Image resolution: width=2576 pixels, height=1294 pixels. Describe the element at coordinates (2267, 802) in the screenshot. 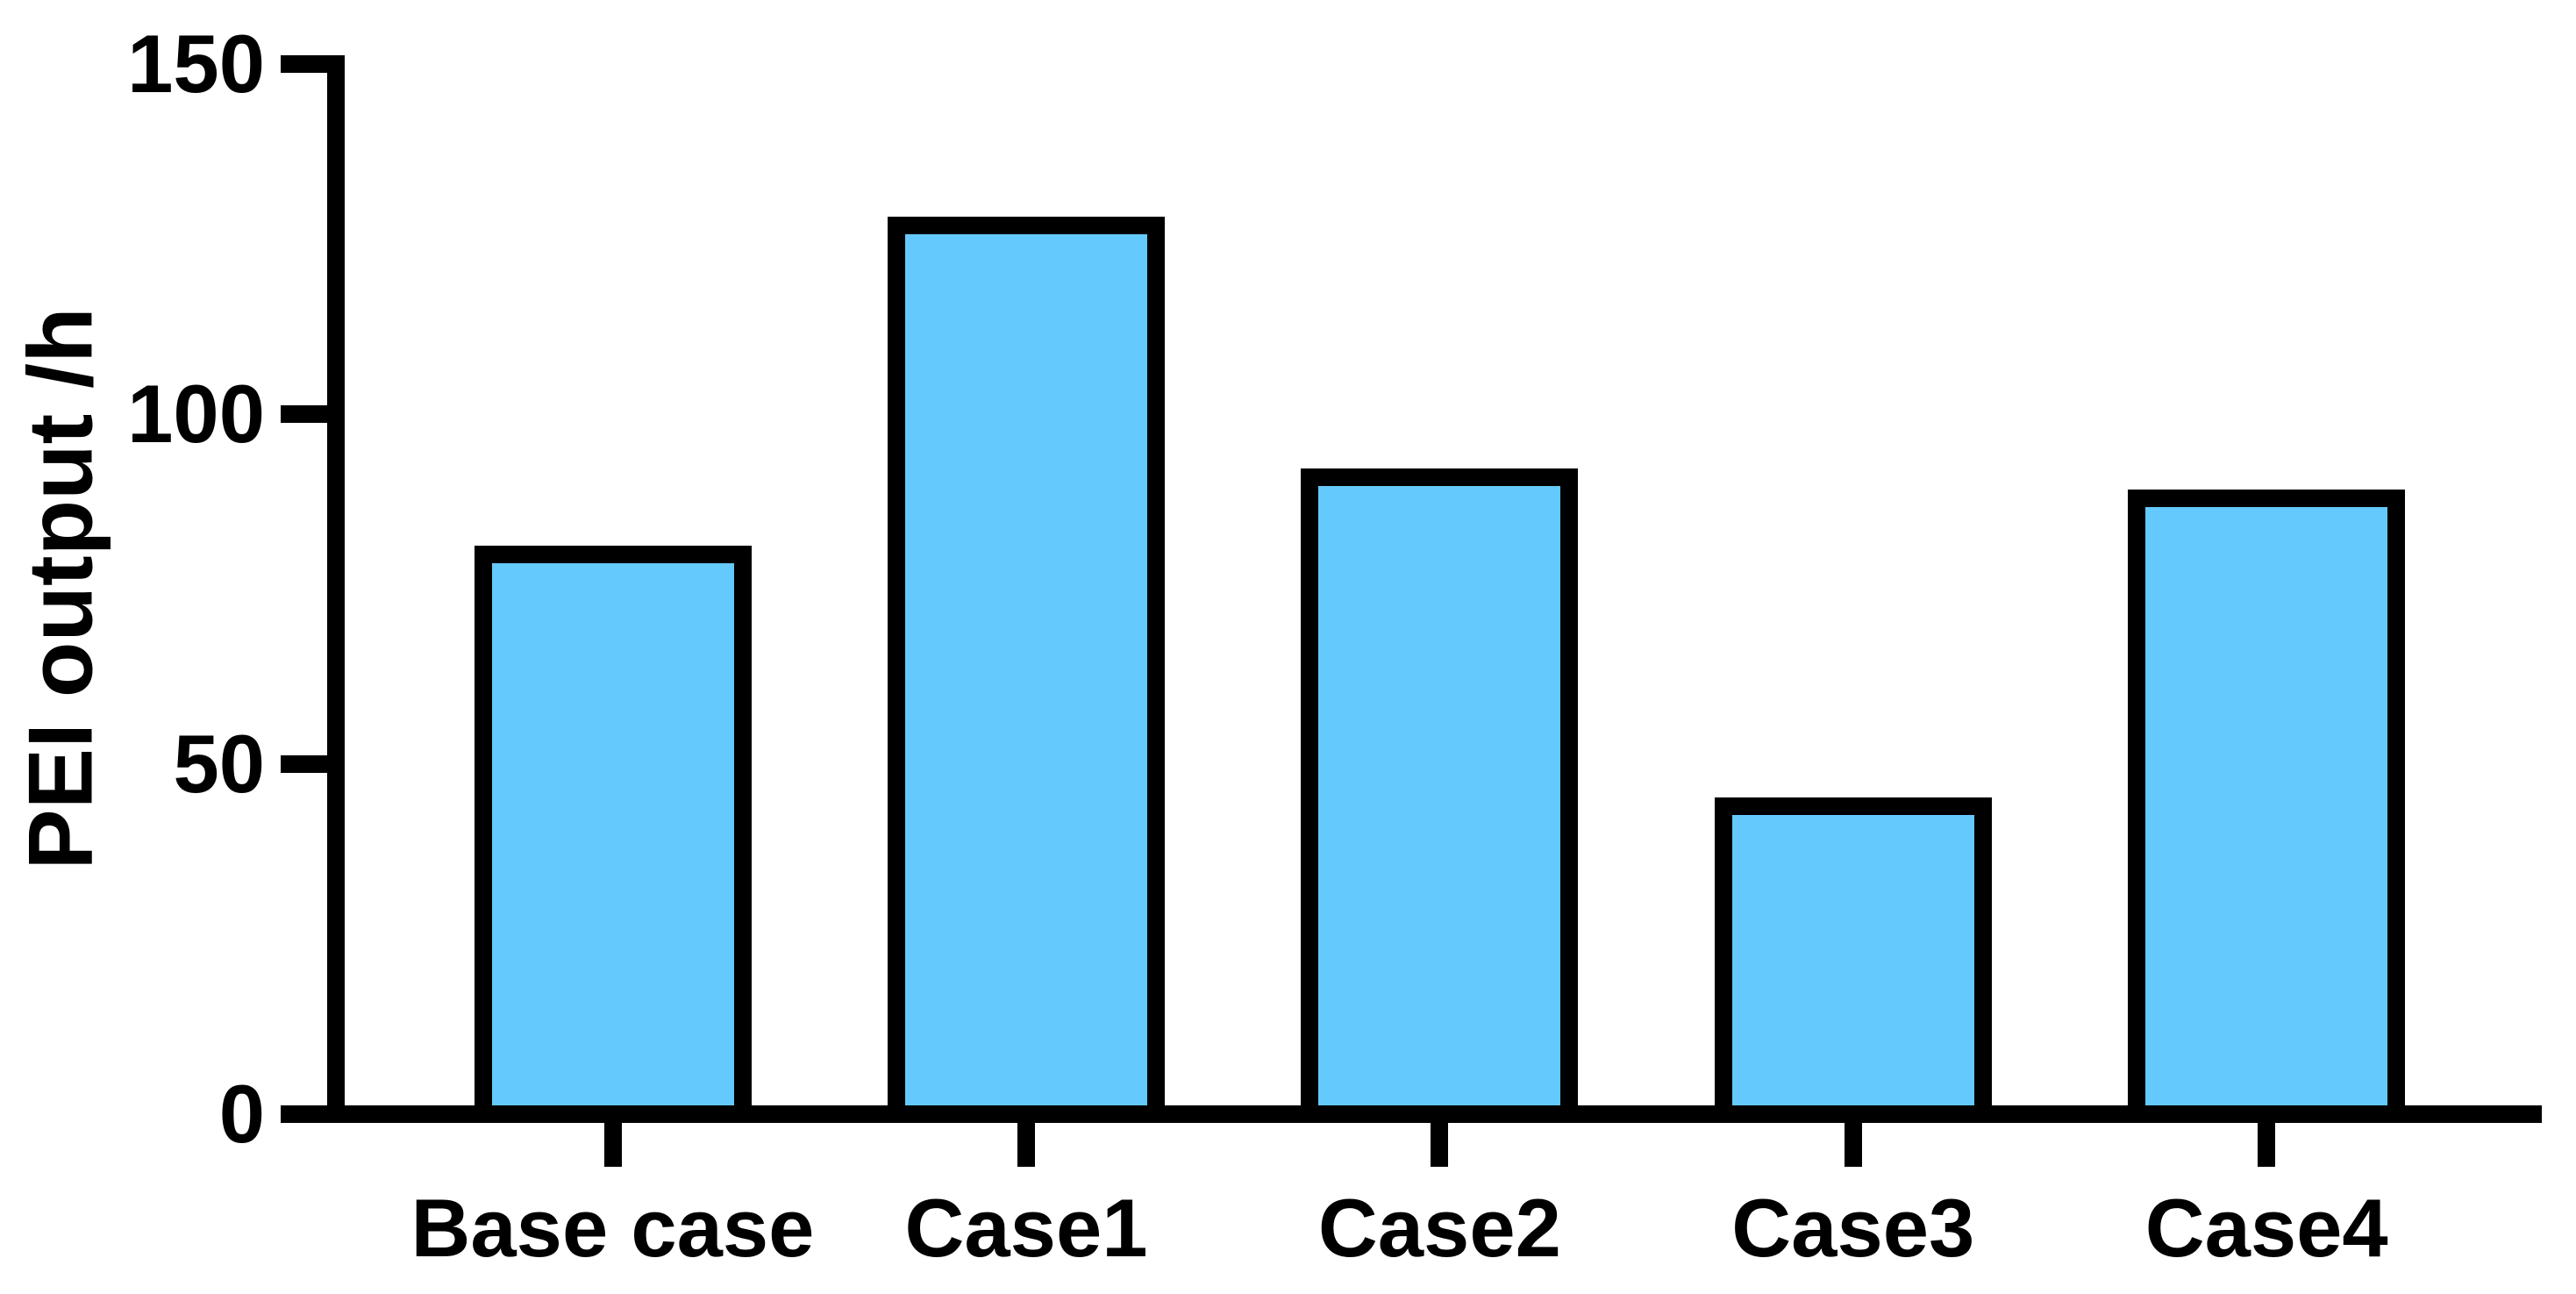

I see `bar-case4` at that location.